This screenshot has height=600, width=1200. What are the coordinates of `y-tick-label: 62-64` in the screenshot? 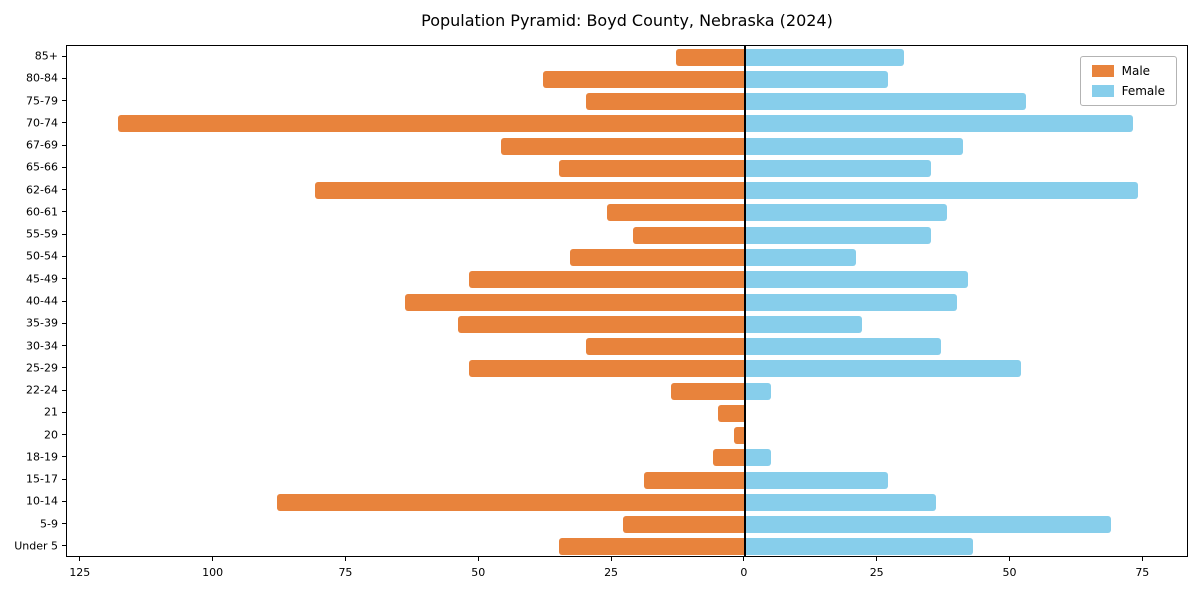 It's located at (42, 190).